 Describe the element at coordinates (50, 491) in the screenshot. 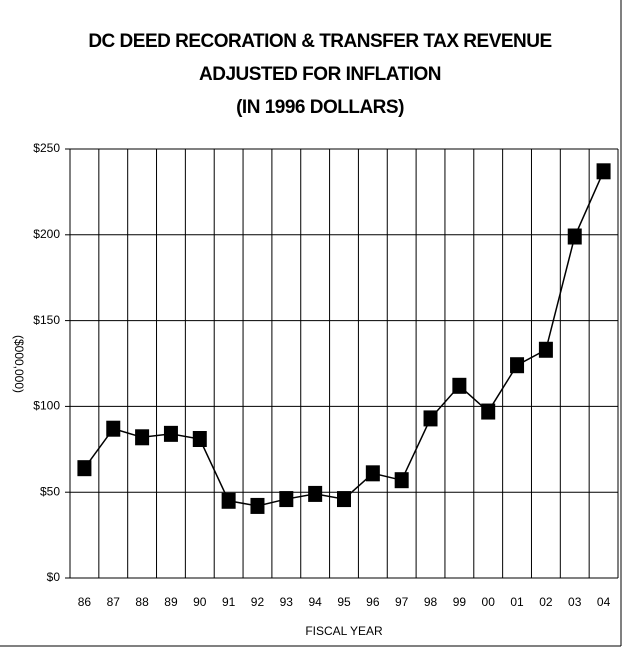

I see `y-tick-label: $50` at that location.